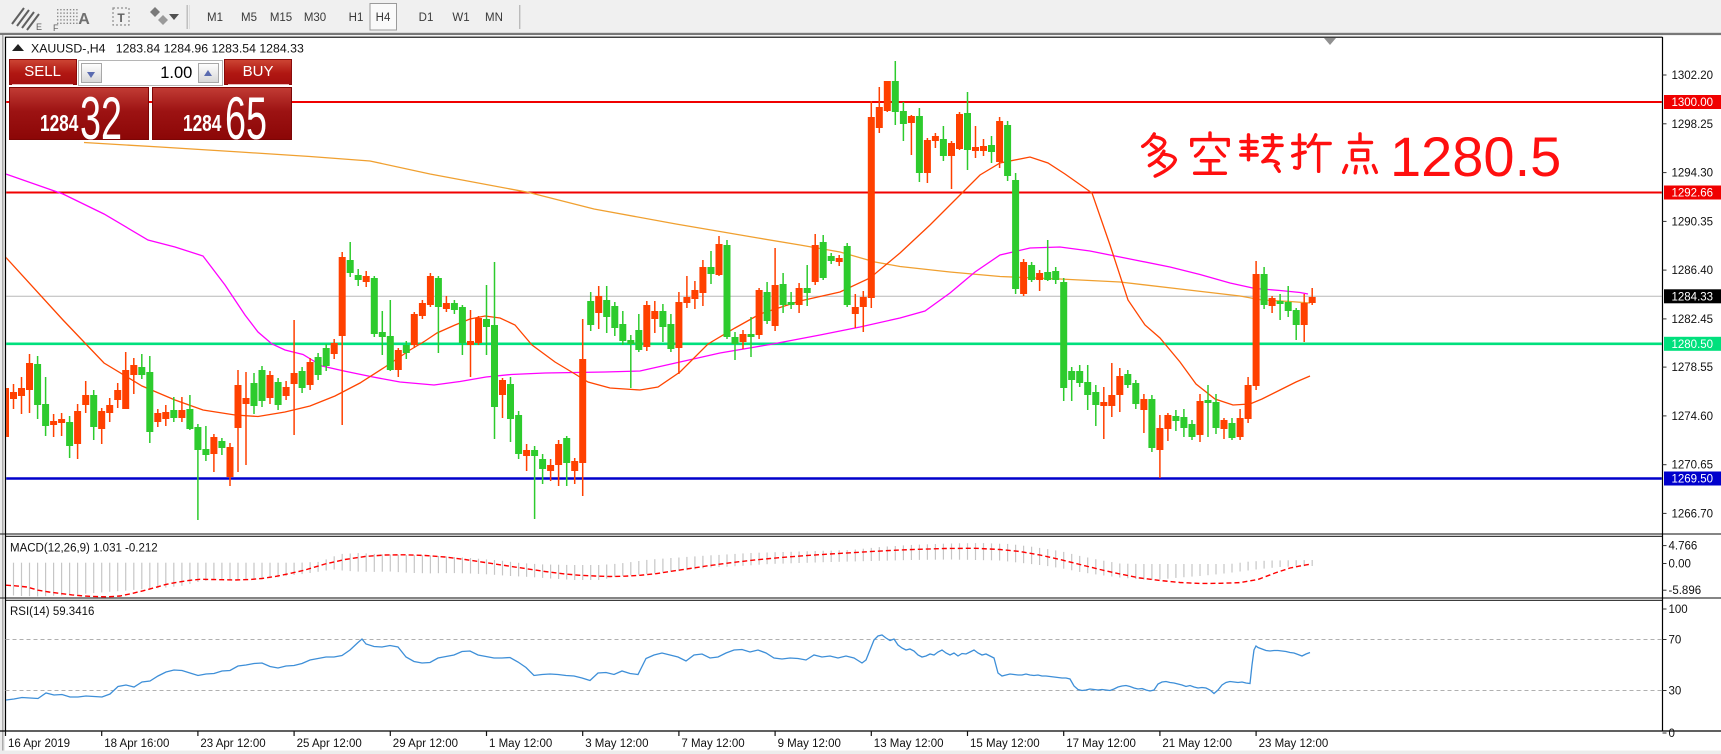 The height and width of the screenshot is (754, 1721). What do you see at coordinates (1693, 514) in the screenshot?
I see `svg-text: 1266.70` at bounding box center [1693, 514].